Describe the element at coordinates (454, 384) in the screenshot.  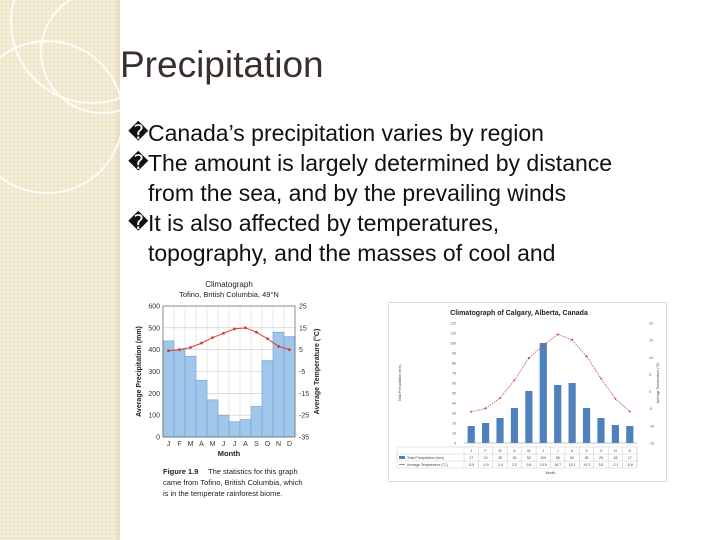
I see `y-tick-label: 60` at that location.